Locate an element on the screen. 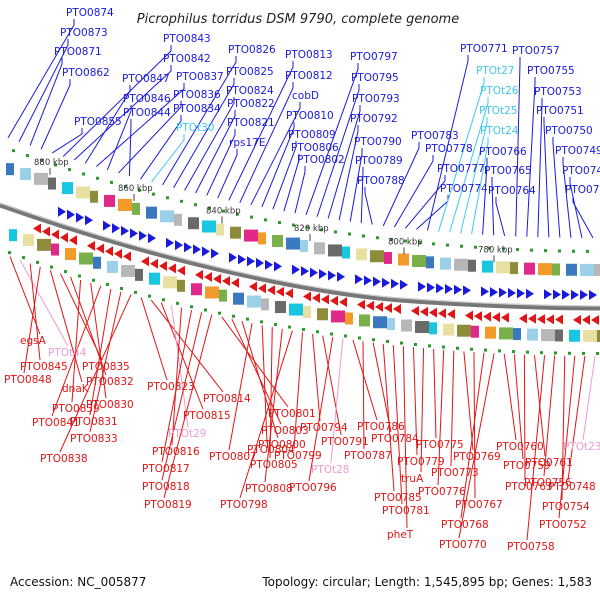  gene-label: PTO0809 is located at coordinates (312, 135).